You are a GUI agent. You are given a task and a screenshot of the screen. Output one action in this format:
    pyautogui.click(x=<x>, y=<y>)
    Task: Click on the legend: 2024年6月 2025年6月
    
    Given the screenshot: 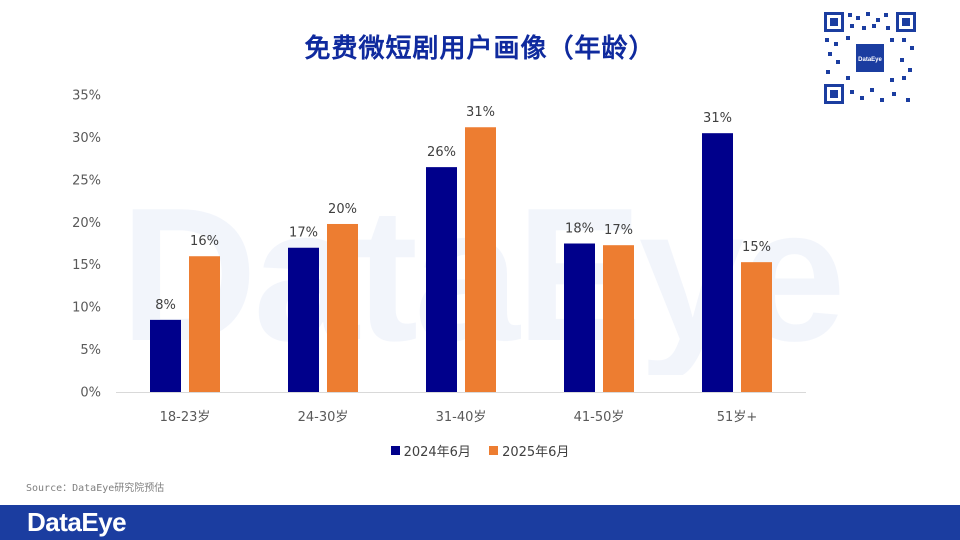 What is the action you would take?
    pyautogui.click(x=480, y=450)
    